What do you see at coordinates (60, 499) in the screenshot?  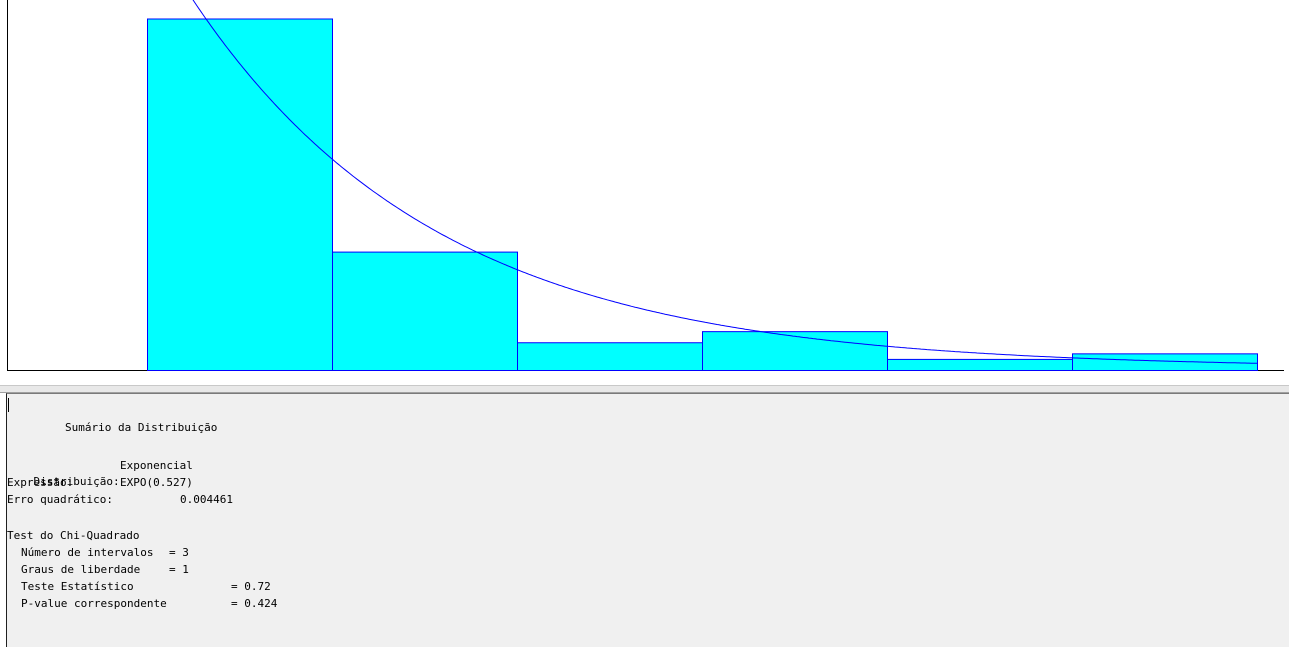 I see `sq-error-label: Erro quadrático:` at bounding box center [60, 499].